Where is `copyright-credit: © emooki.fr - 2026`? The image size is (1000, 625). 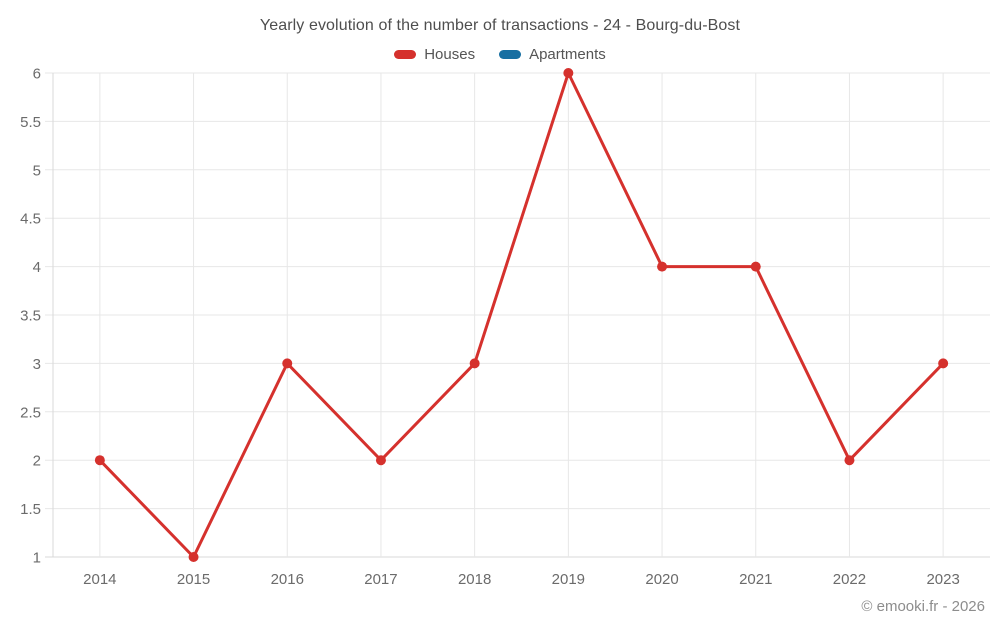 copyright-credit: © emooki.fr - 2026 is located at coordinates (923, 606).